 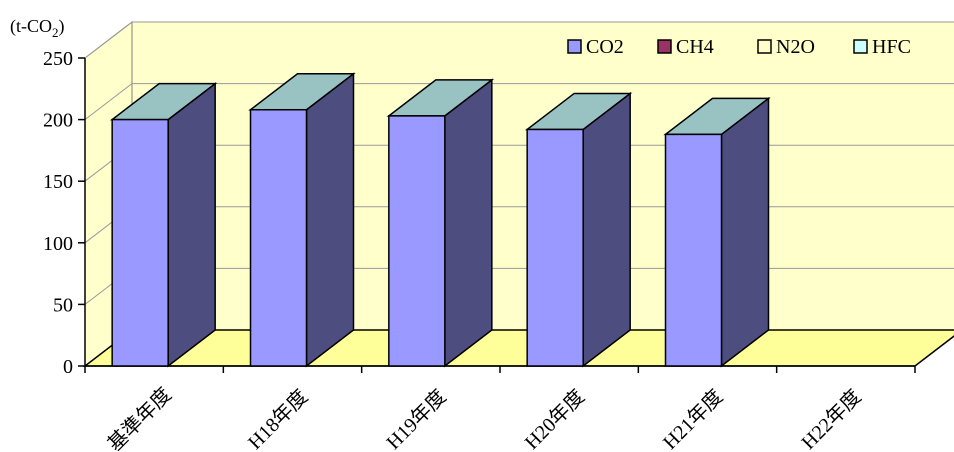 What do you see at coordinates (277, 418) in the screenshot?
I see `x-tick-label: H18年度` at bounding box center [277, 418].